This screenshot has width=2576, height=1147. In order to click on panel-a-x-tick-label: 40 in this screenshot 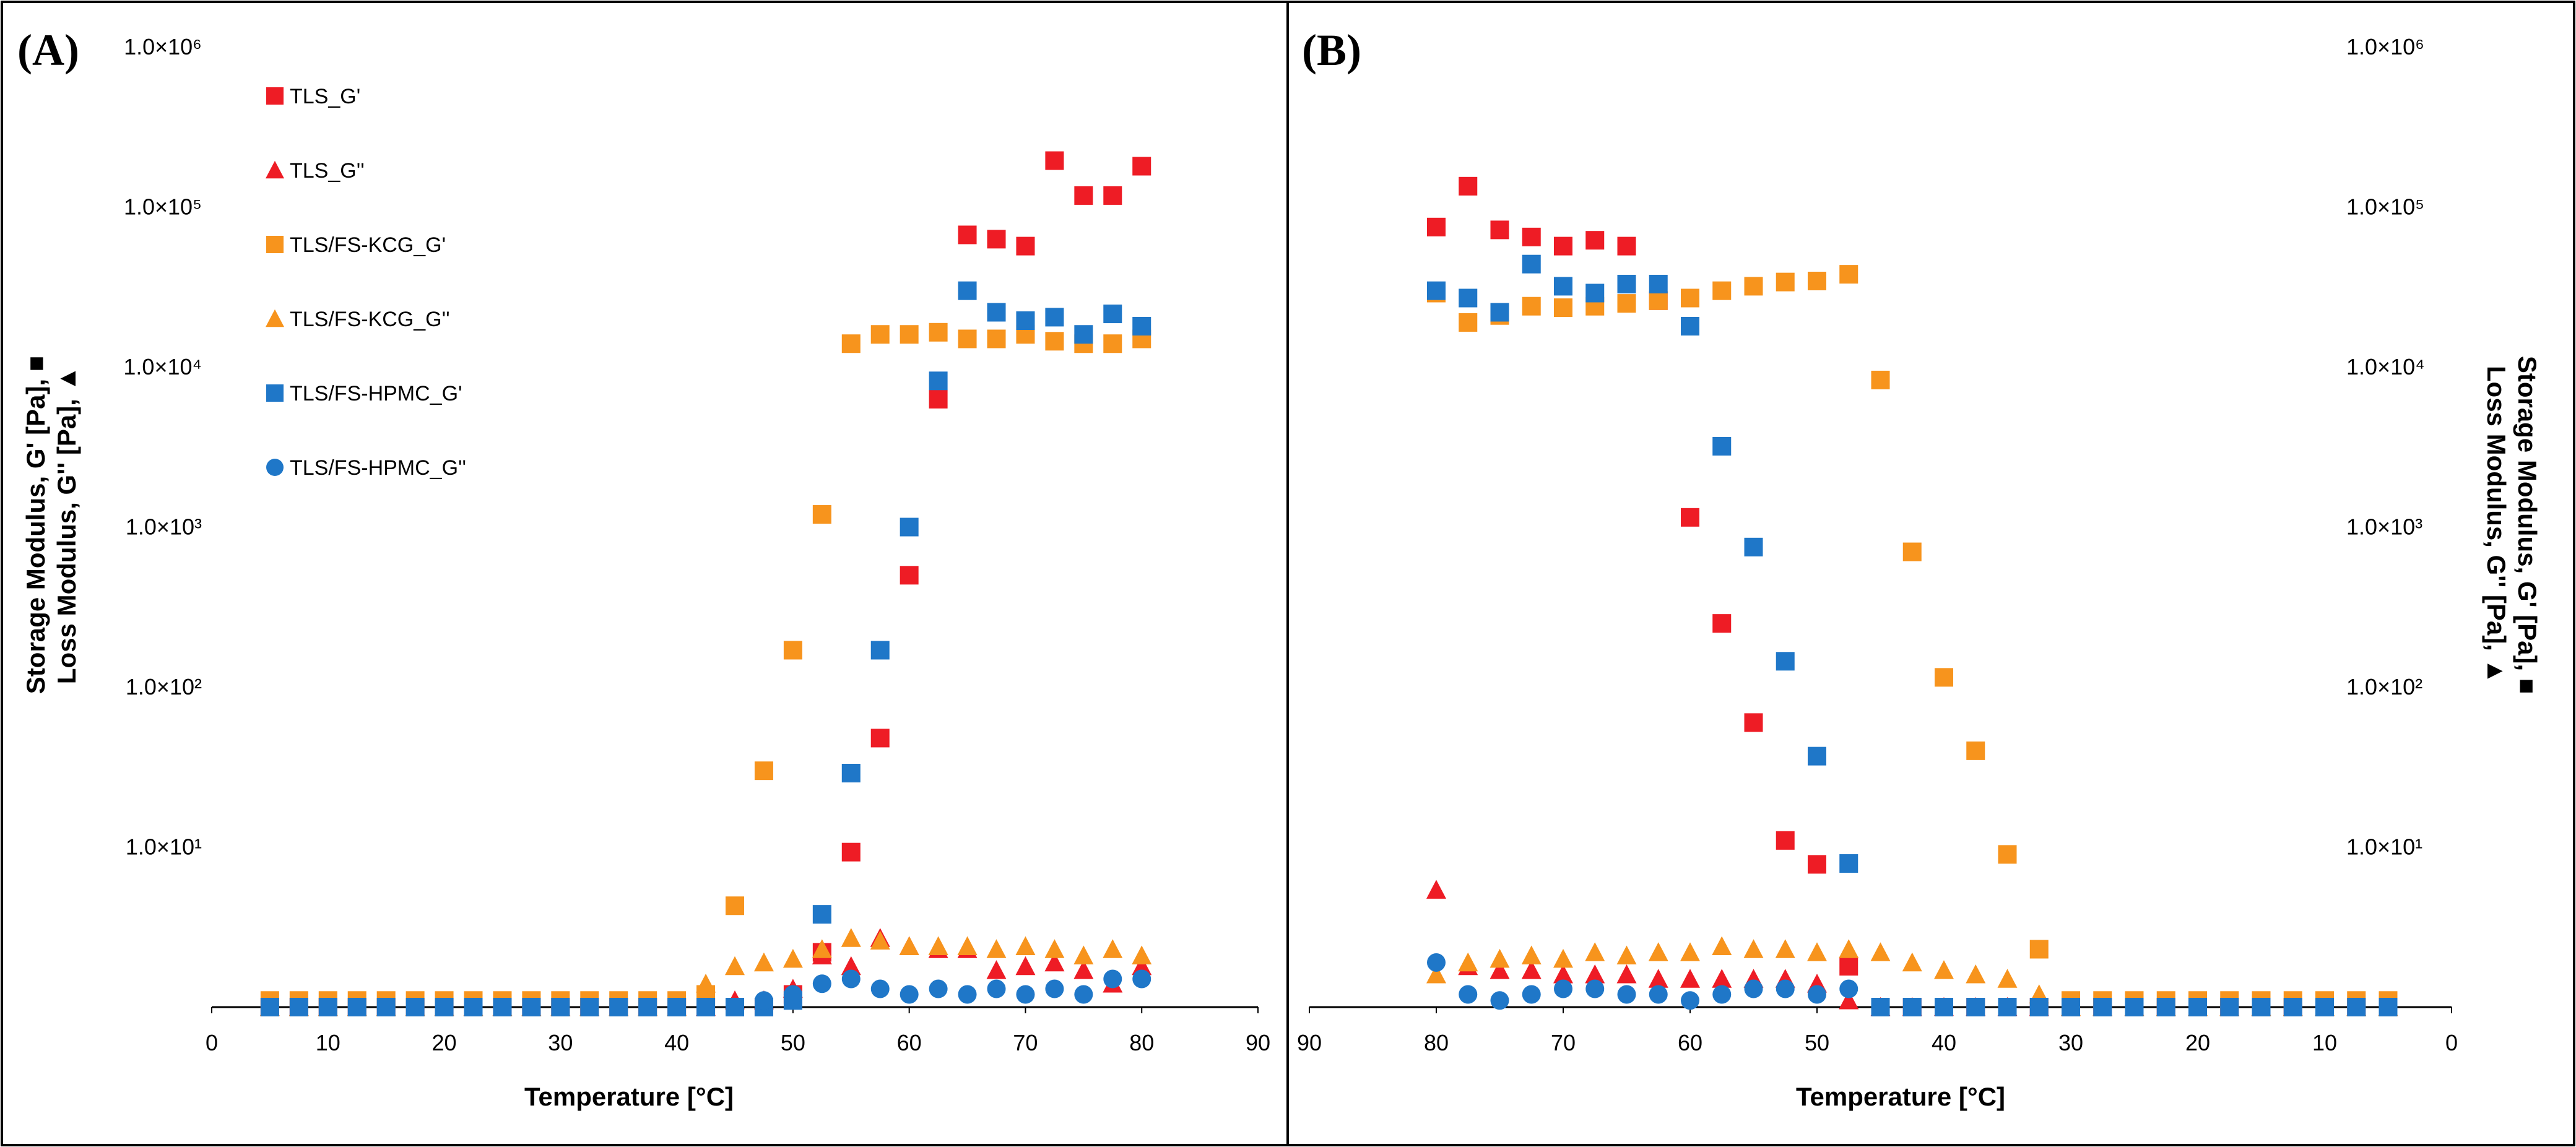, I will do `click(676, 1043)`.